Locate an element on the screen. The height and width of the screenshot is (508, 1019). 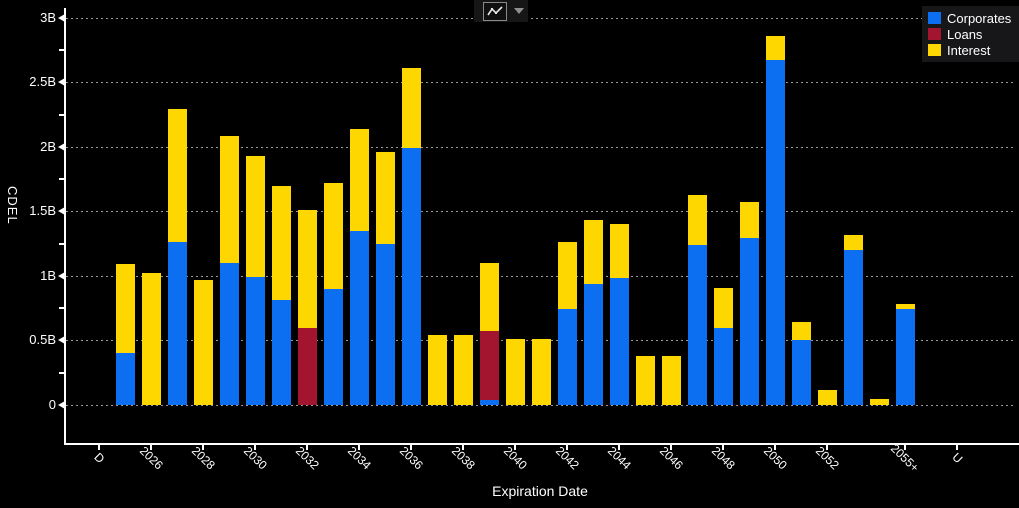
bar-segment-interest-2053 is located at coordinates (853, 242).